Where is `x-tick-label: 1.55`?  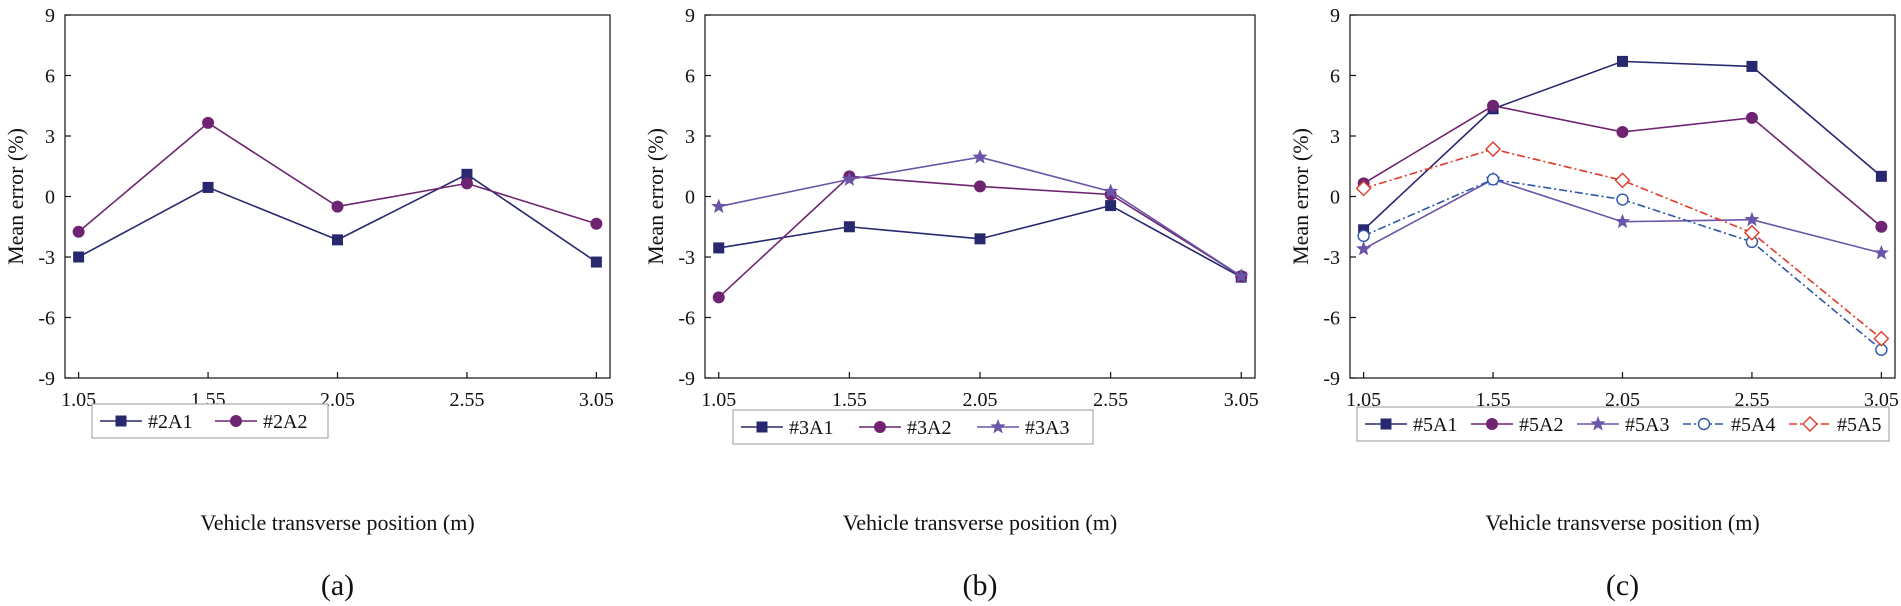 x-tick-label: 1.55 is located at coordinates (1493, 400).